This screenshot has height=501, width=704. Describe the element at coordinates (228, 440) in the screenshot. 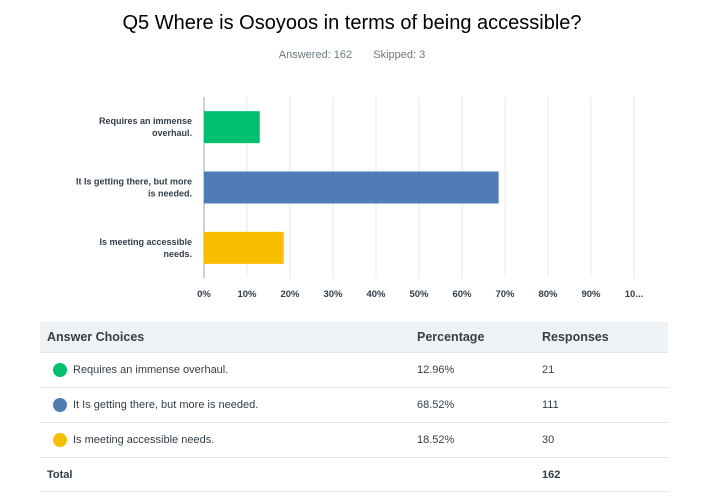

I see `answer-choice-cell: Is meeting accessible needs.` at that location.